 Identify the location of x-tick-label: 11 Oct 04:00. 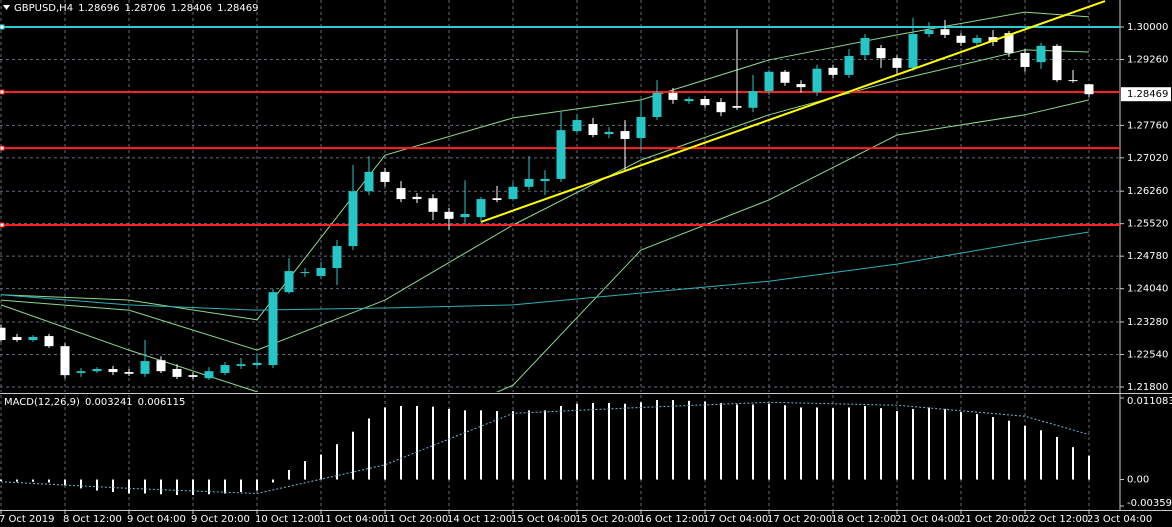
(351, 519).